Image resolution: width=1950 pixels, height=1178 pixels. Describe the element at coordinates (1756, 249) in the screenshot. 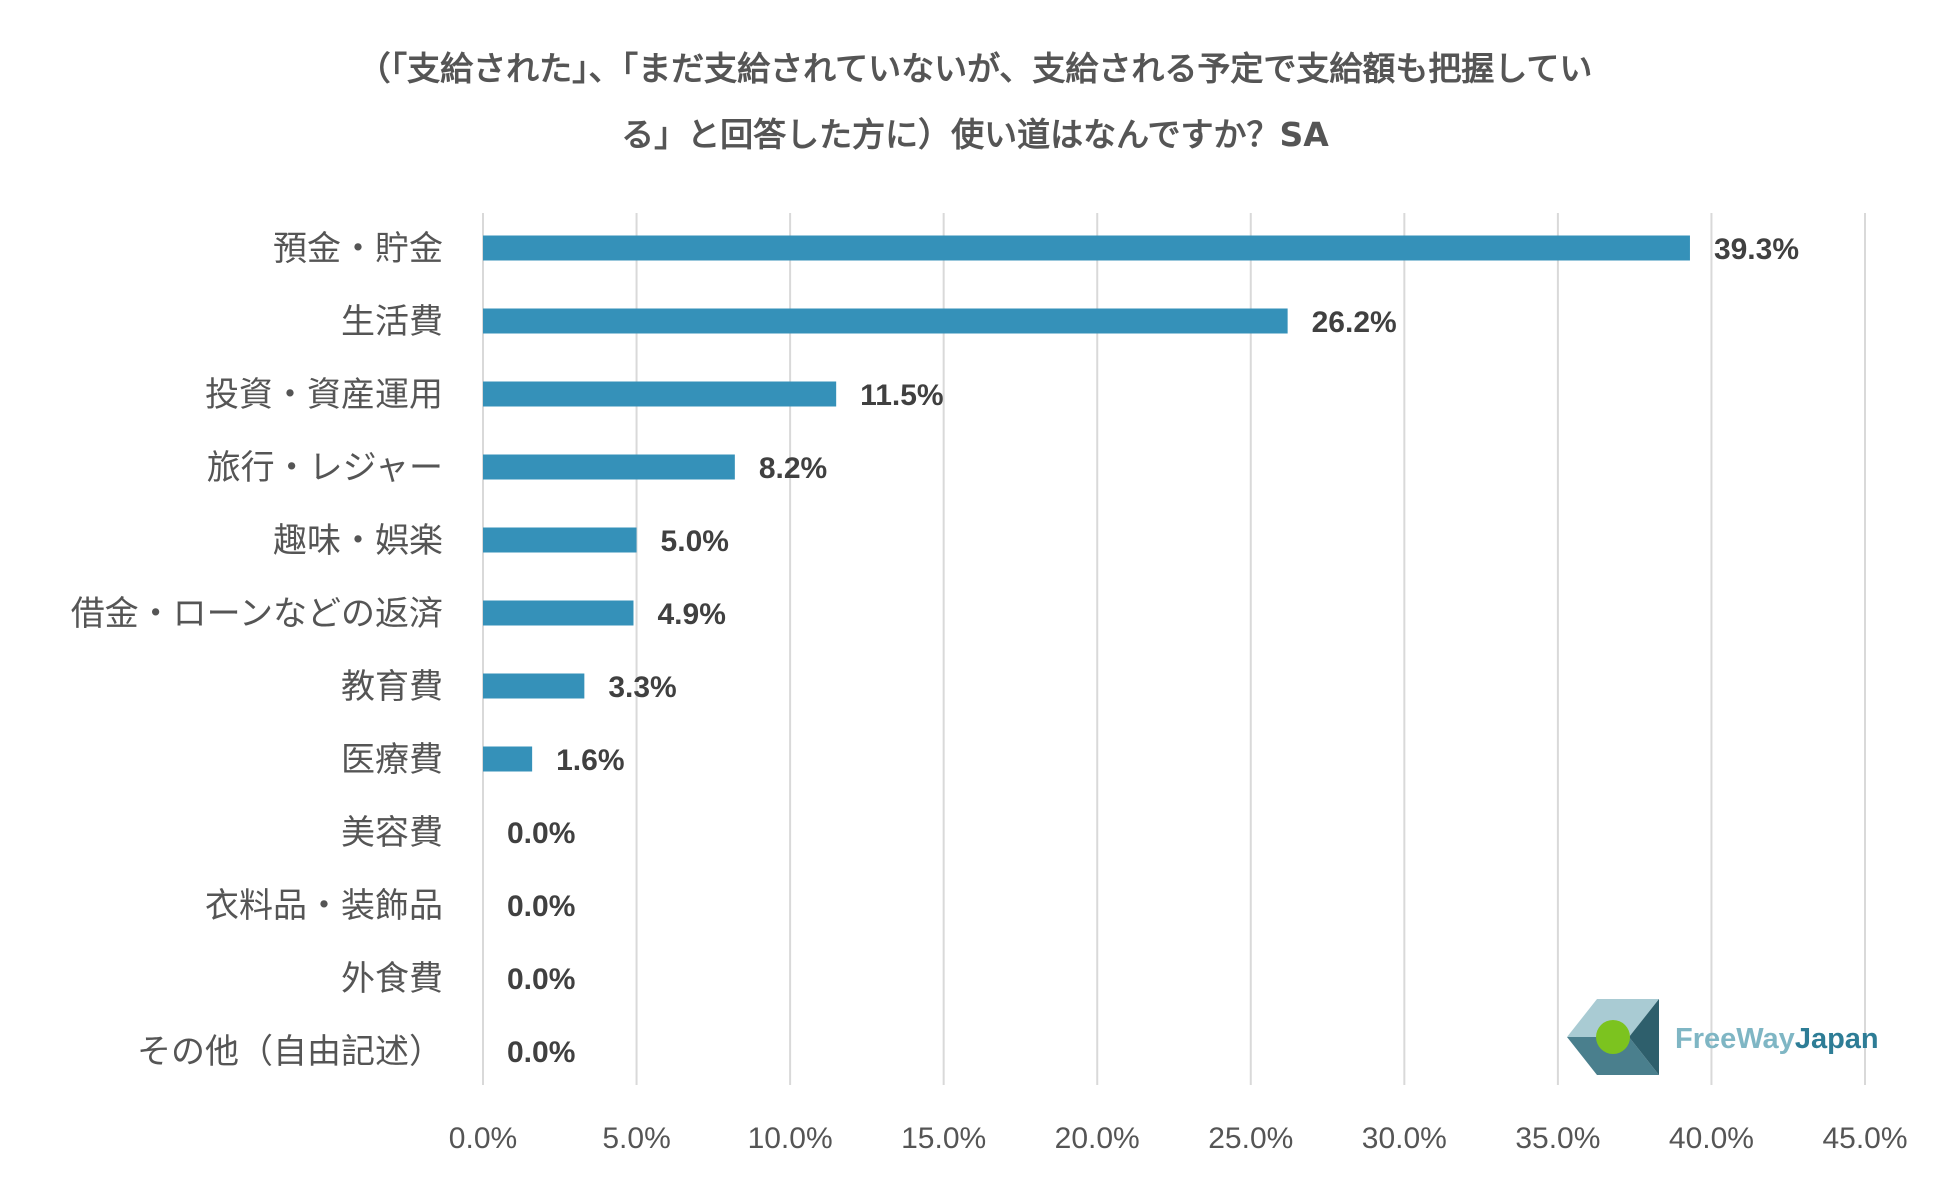

I see `value-label: 39.3%` at that location.